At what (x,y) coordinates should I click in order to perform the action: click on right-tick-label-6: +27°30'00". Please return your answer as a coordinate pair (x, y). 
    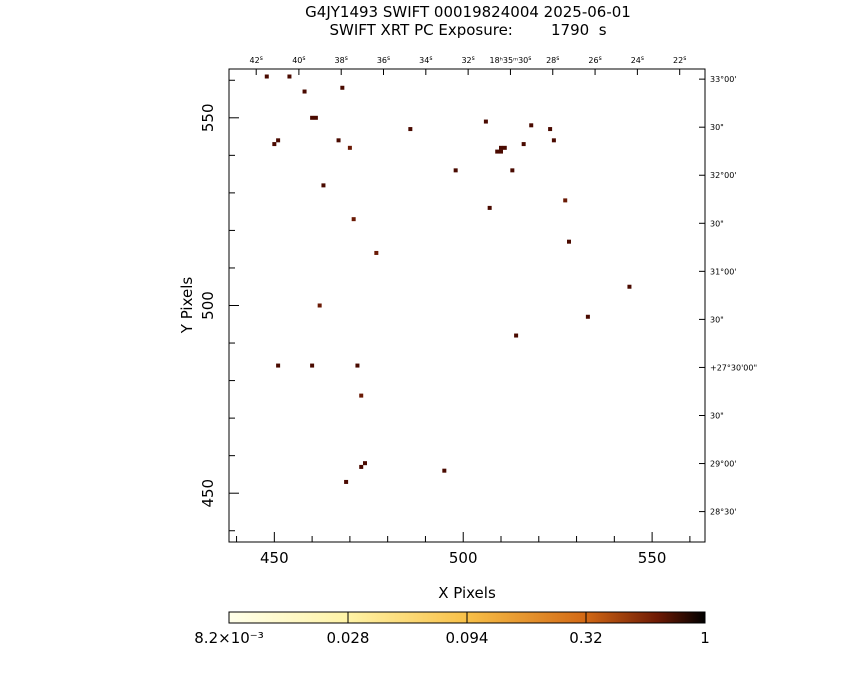
    Looking at the image, I should click on (733, 367).